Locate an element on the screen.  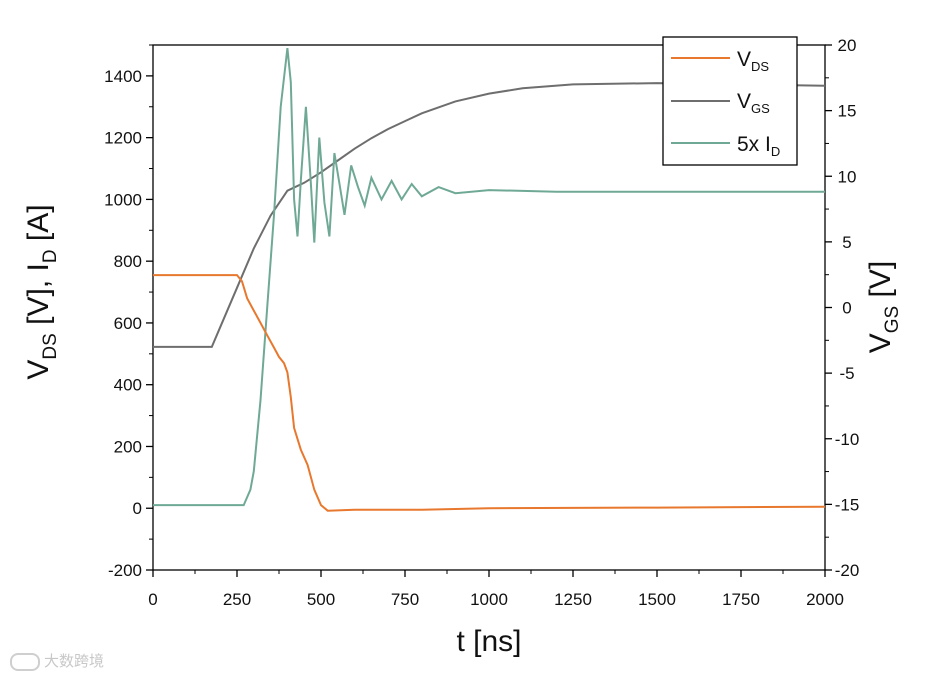
y-left-tick-label: 200 is located at coordinates (128, 446).